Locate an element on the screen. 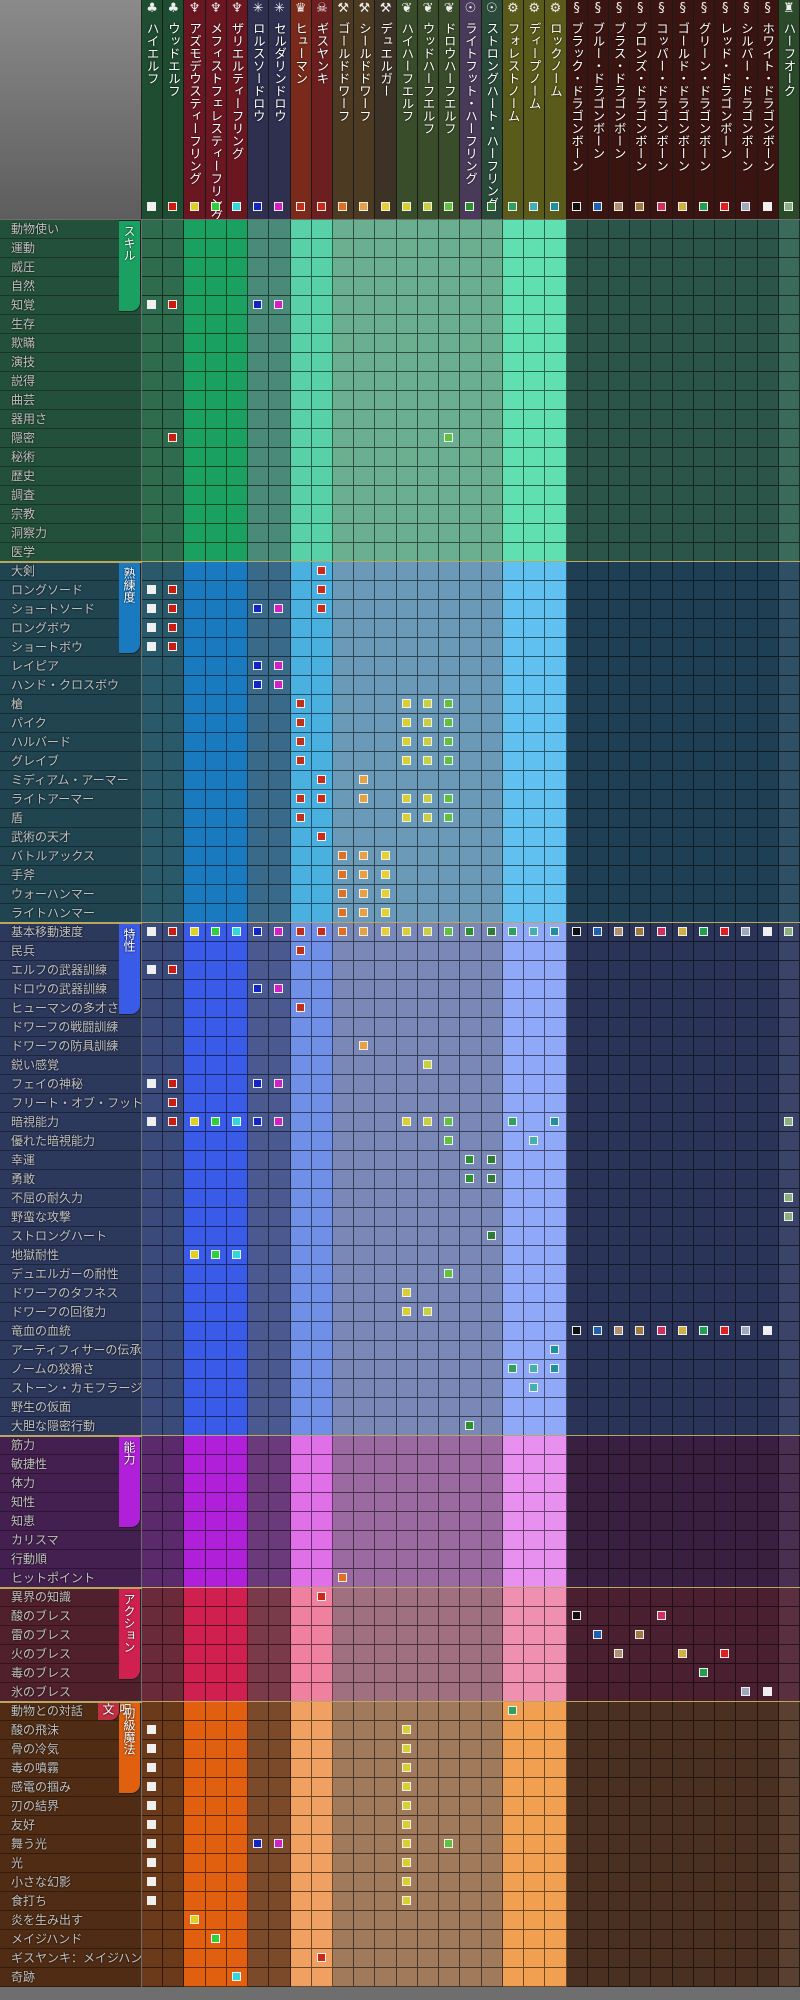 The width and height of the screenshot is (800, 2000). column-header: § グリーン・ドラゴンボーン is located at coordinates (704, 109).